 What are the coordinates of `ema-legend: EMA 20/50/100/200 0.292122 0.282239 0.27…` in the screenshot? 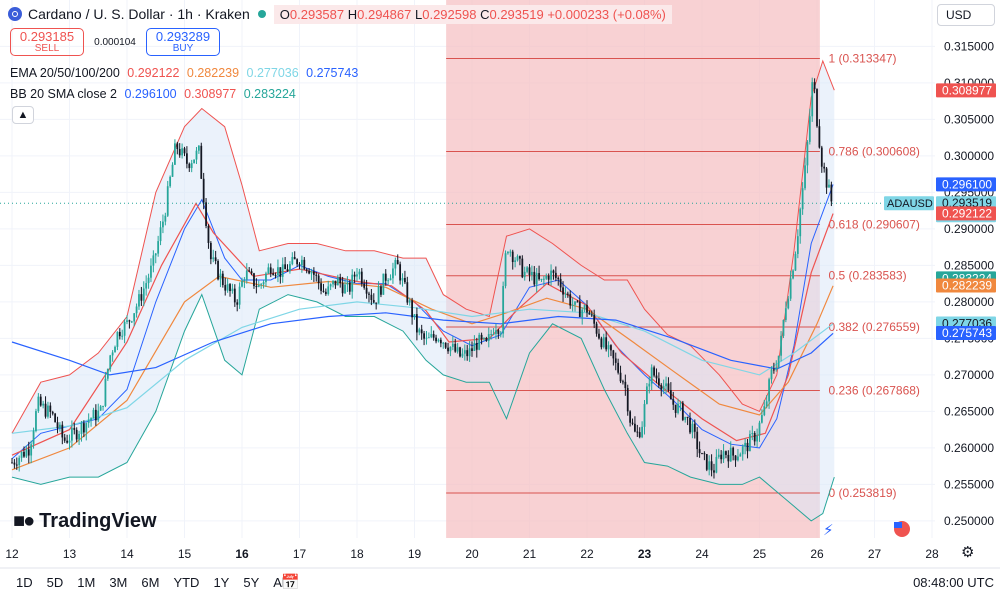 It's located at (186, 73).